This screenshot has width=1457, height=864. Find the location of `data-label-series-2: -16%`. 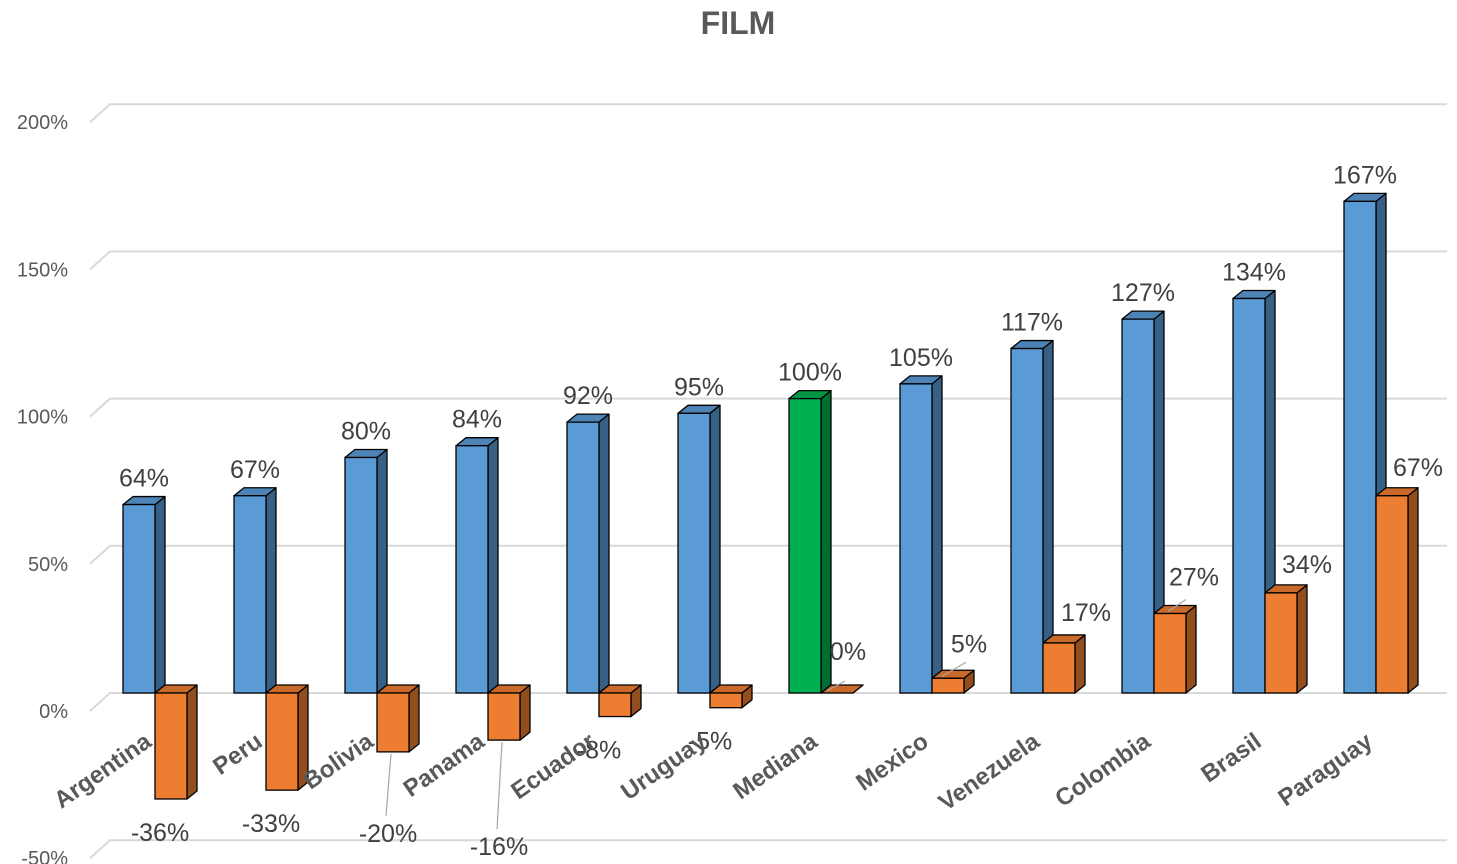

data-label-series-2: -16% is located at coordinates (499, 847).